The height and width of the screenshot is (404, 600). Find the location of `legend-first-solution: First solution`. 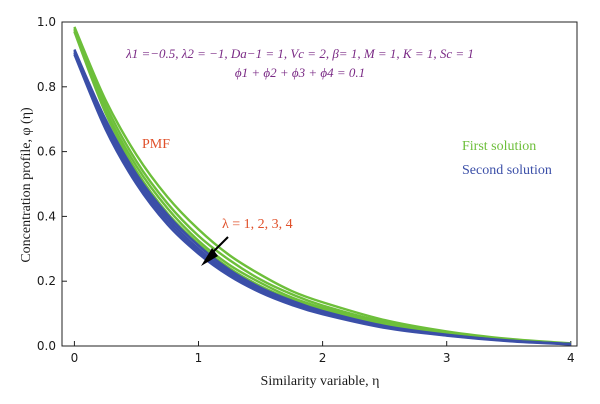

legend-first-solution: First solution is located at coordinates (499, 146).